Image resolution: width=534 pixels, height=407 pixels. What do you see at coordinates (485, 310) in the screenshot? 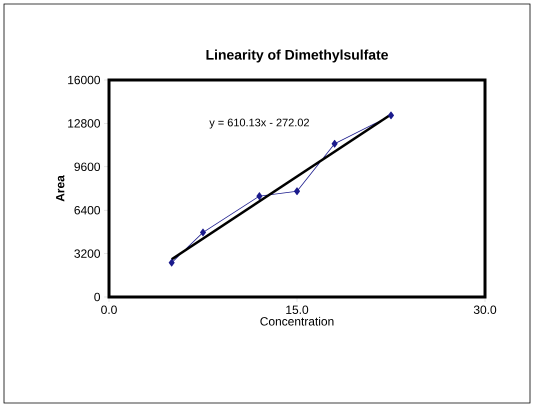
I see `x-tick-label: 30.0` at bounding box center [485, 310].